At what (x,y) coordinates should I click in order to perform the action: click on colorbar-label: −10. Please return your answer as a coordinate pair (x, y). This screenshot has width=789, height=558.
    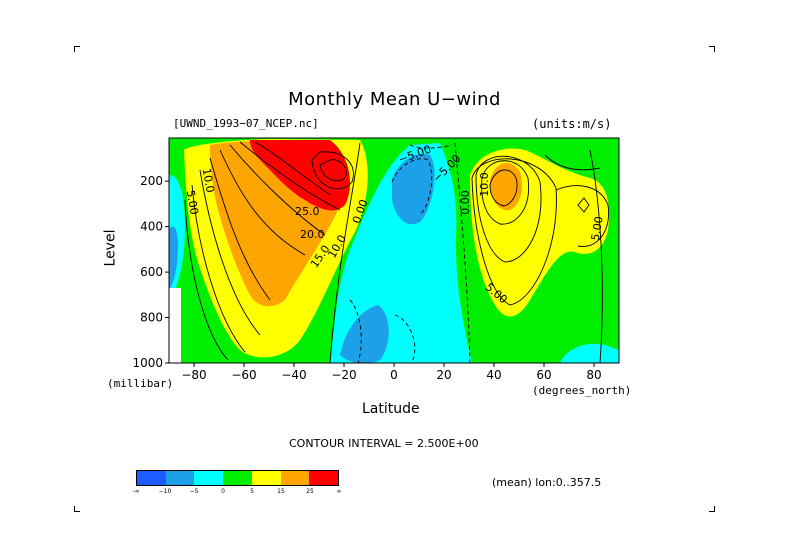
    Looking at the image, I should click on (165, 491).